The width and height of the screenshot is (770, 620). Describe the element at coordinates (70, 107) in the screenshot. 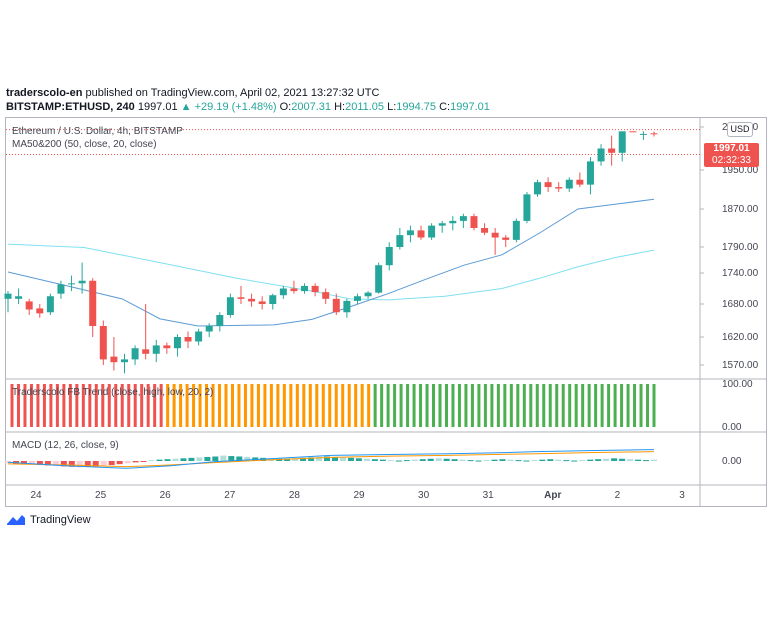

I see `symbol-label: BITSTAMP:ETHUSD, 240` at that location.